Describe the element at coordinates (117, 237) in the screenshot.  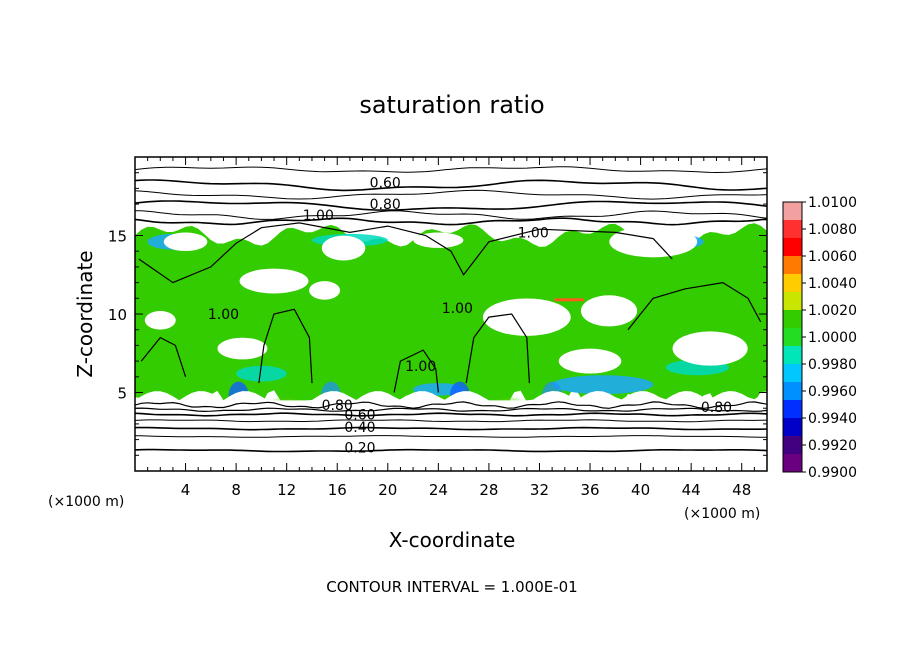
I see `y-tick-label: 15` at that location.